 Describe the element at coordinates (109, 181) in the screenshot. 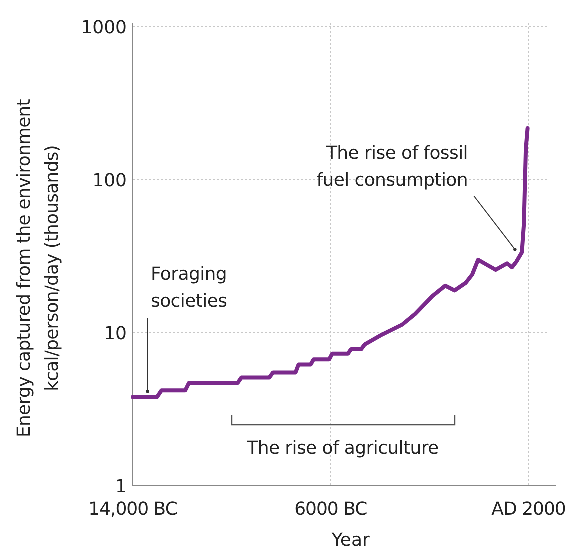

I see `y-tick-label: 100` at that location.